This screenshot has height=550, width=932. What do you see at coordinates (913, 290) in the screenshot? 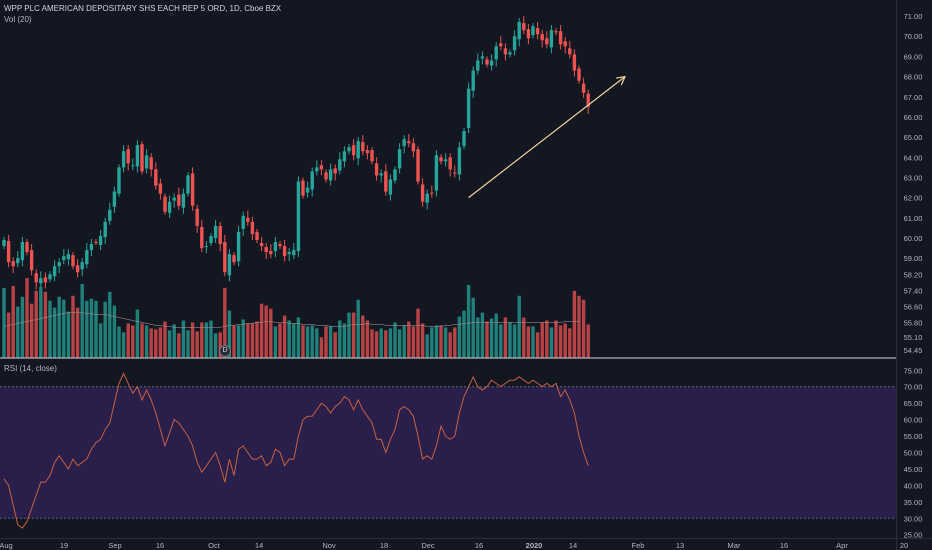
I see `price-tick-label: 57.40` at bounding box center [913, 290].